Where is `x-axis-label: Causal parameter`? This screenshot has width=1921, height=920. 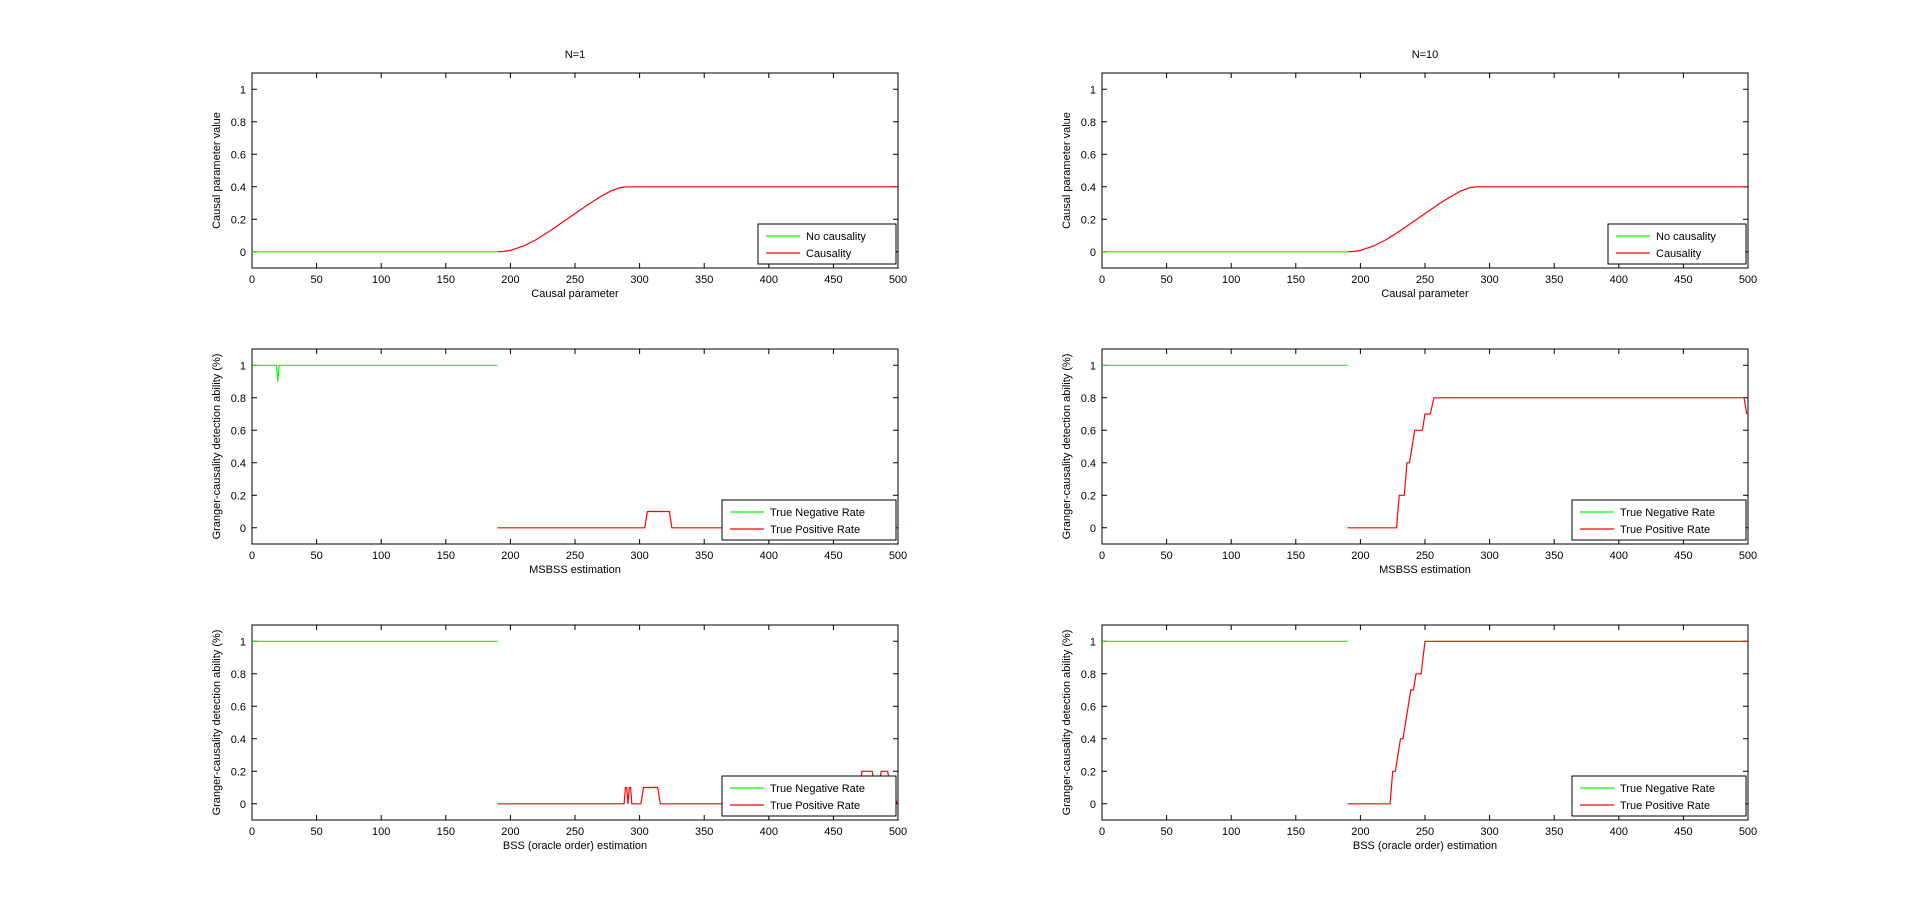
x-axis-label: Causal parameter is located at coordinates (1425, 294).